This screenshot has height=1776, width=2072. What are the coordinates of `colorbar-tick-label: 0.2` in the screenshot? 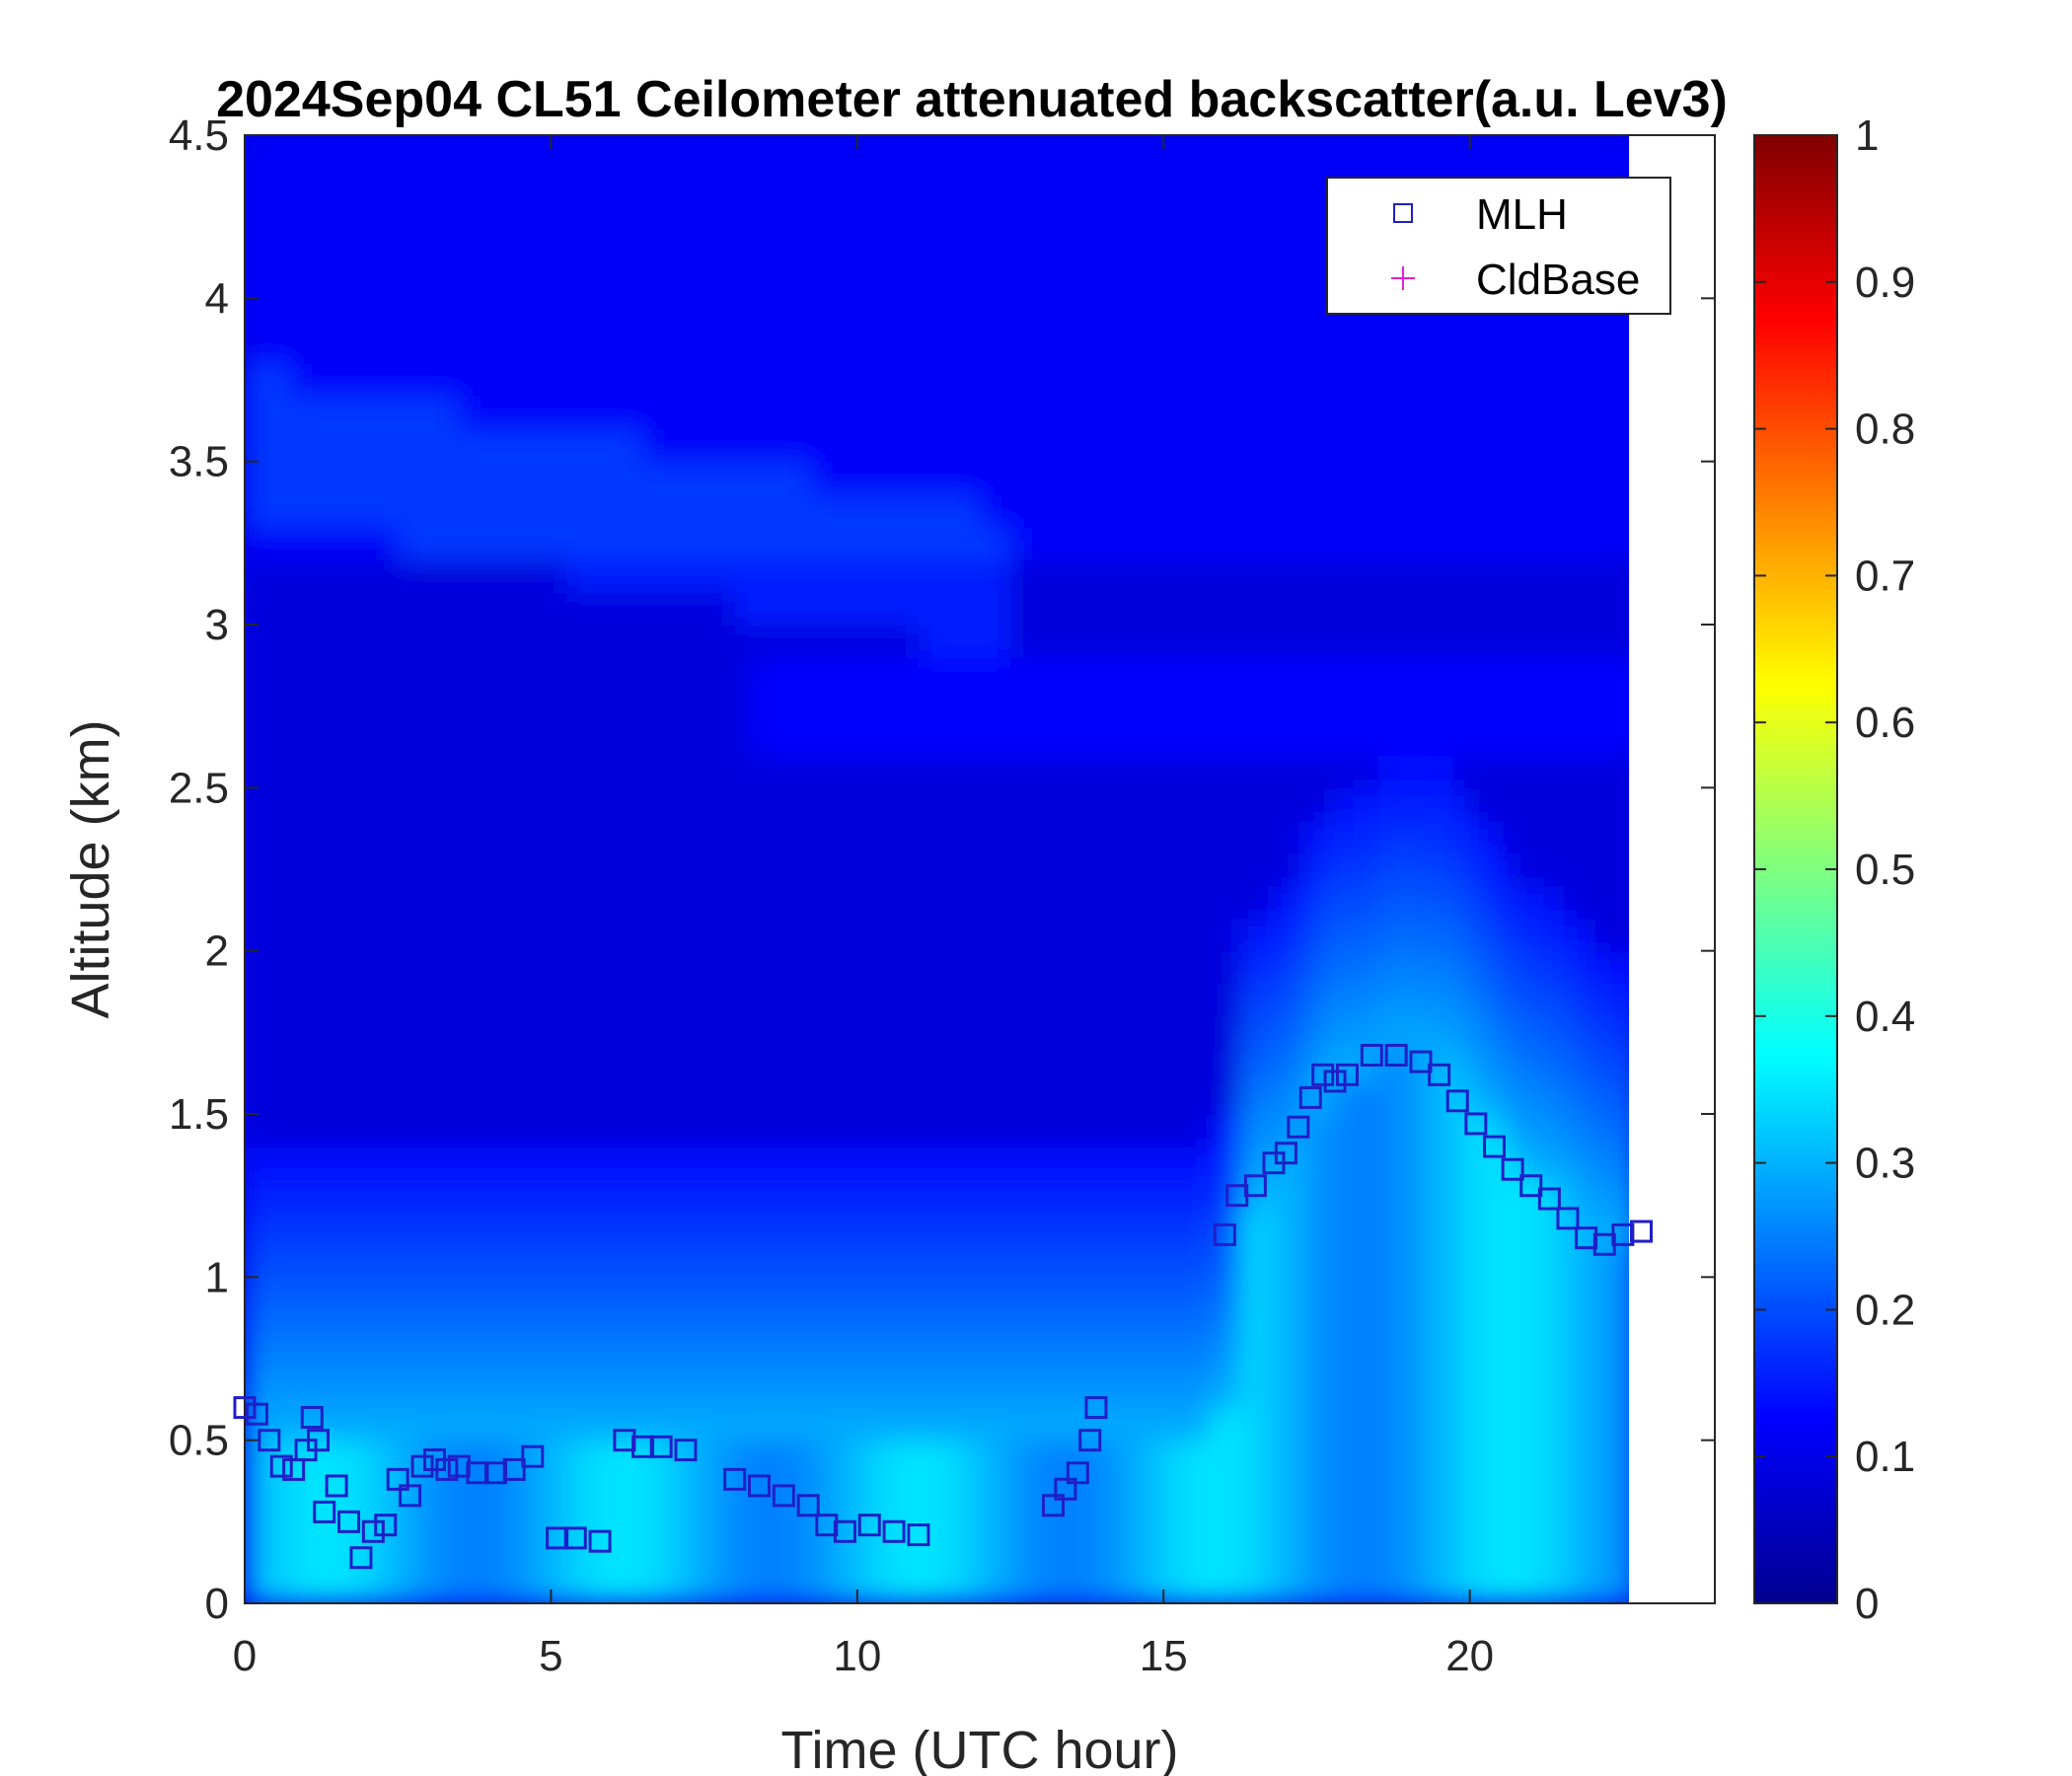 It's located at (1885, 1310).